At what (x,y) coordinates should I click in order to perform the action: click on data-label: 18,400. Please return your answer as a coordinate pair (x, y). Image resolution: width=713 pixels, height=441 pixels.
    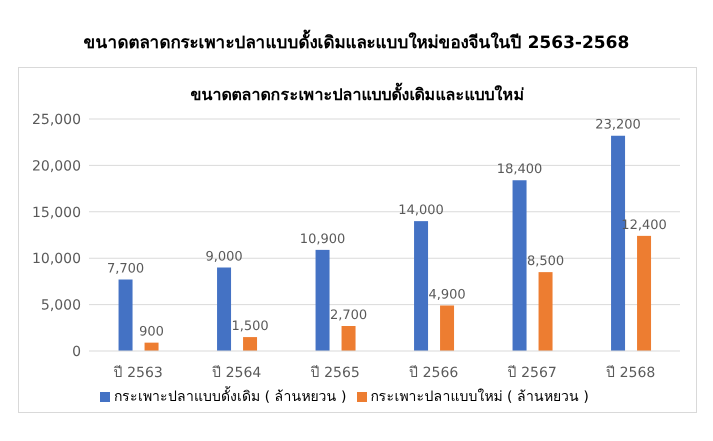
    Looking at the image, I should click on (519, 170).